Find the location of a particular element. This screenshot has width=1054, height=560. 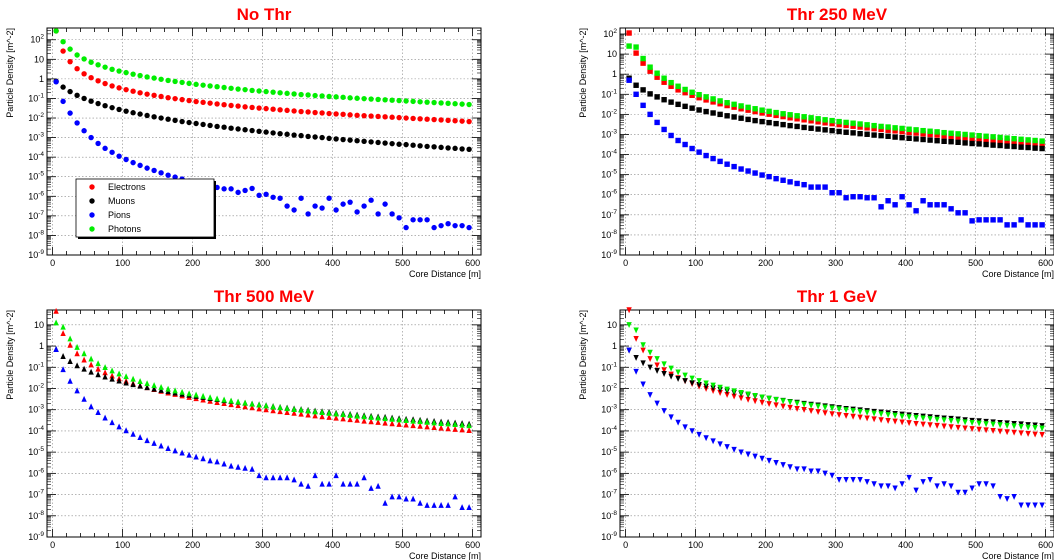

series-muons is located at coordinates (835, 113).